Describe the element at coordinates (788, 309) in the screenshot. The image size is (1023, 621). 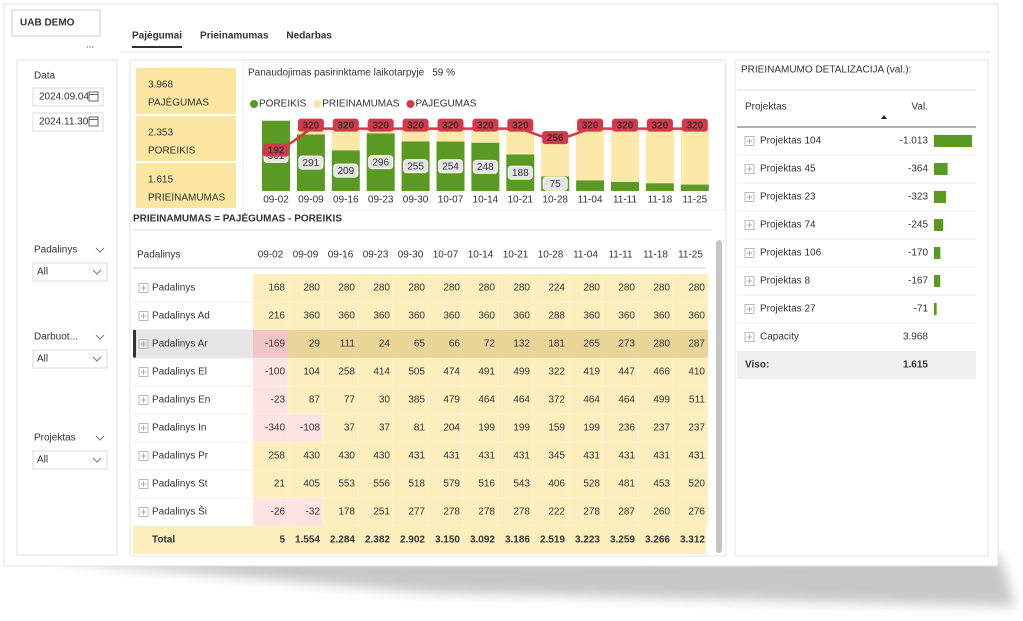
I see `project-name: Projektas 27` at that location.